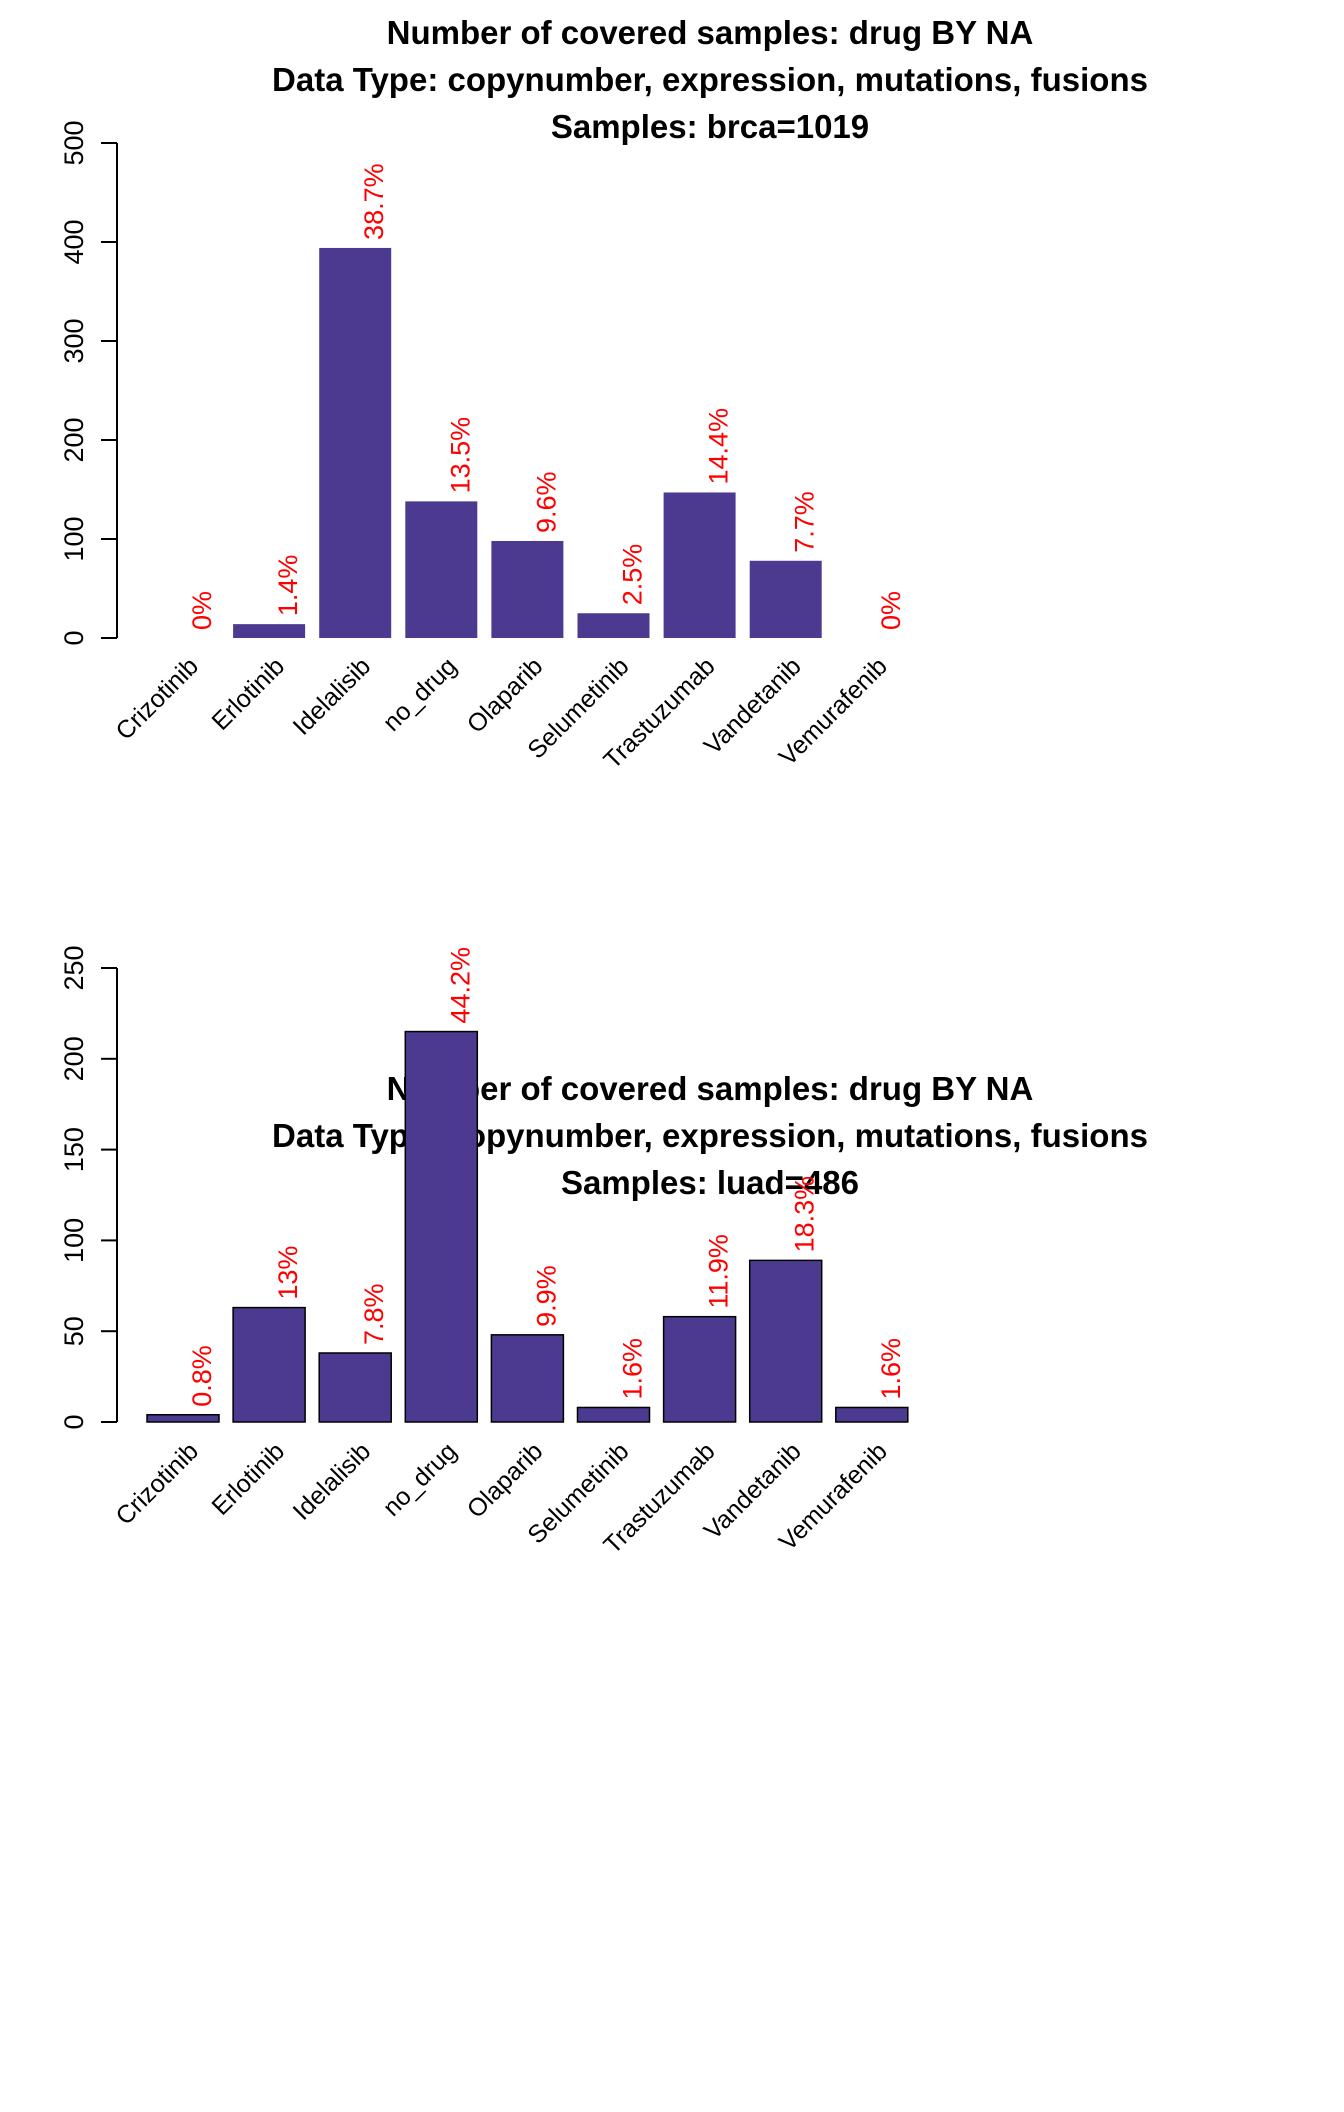 Image resolution: width=1344 pixels, height=2112 pixels. Describe the element at coordinates (74, 241) in the screenshot. I see `y-tick-label: 400` at that location.